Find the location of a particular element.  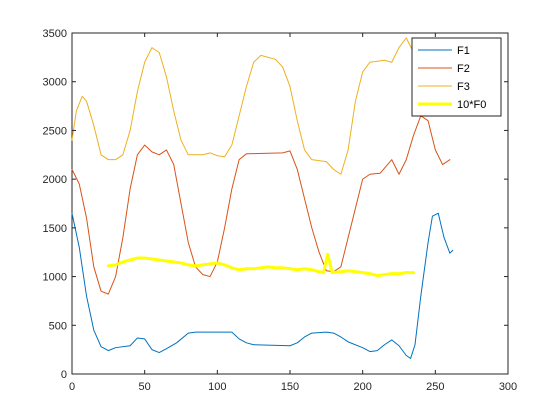

x-tick-label: 0 is located at coordinates (72, 387).